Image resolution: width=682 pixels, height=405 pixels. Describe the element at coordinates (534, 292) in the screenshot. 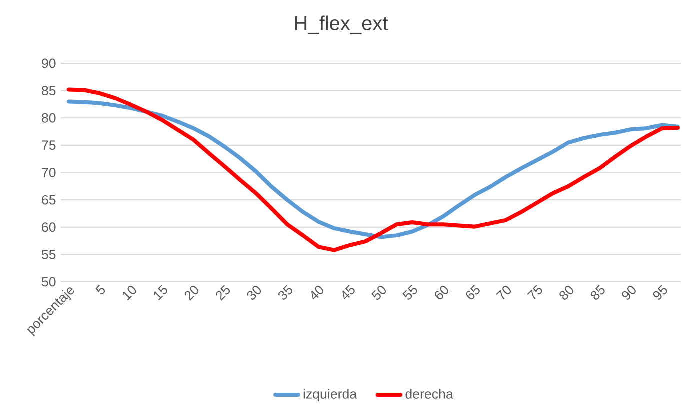

I see `x-tick-label: 75` at that location.